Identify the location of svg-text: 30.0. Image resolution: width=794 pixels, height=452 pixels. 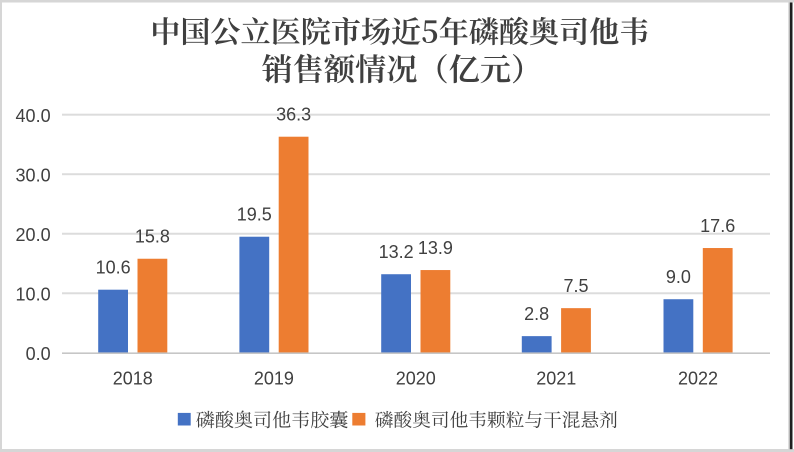
(33, 176).